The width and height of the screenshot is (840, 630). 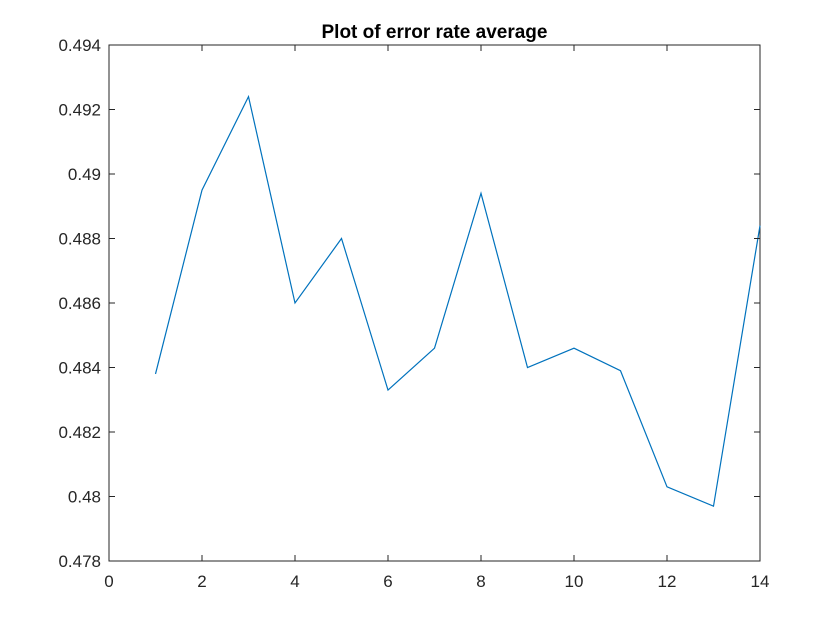 What do you see at coordinates (294, 581) in the screenshot?
I see `x-tick-label: 4` at bounding box center [294, 581].